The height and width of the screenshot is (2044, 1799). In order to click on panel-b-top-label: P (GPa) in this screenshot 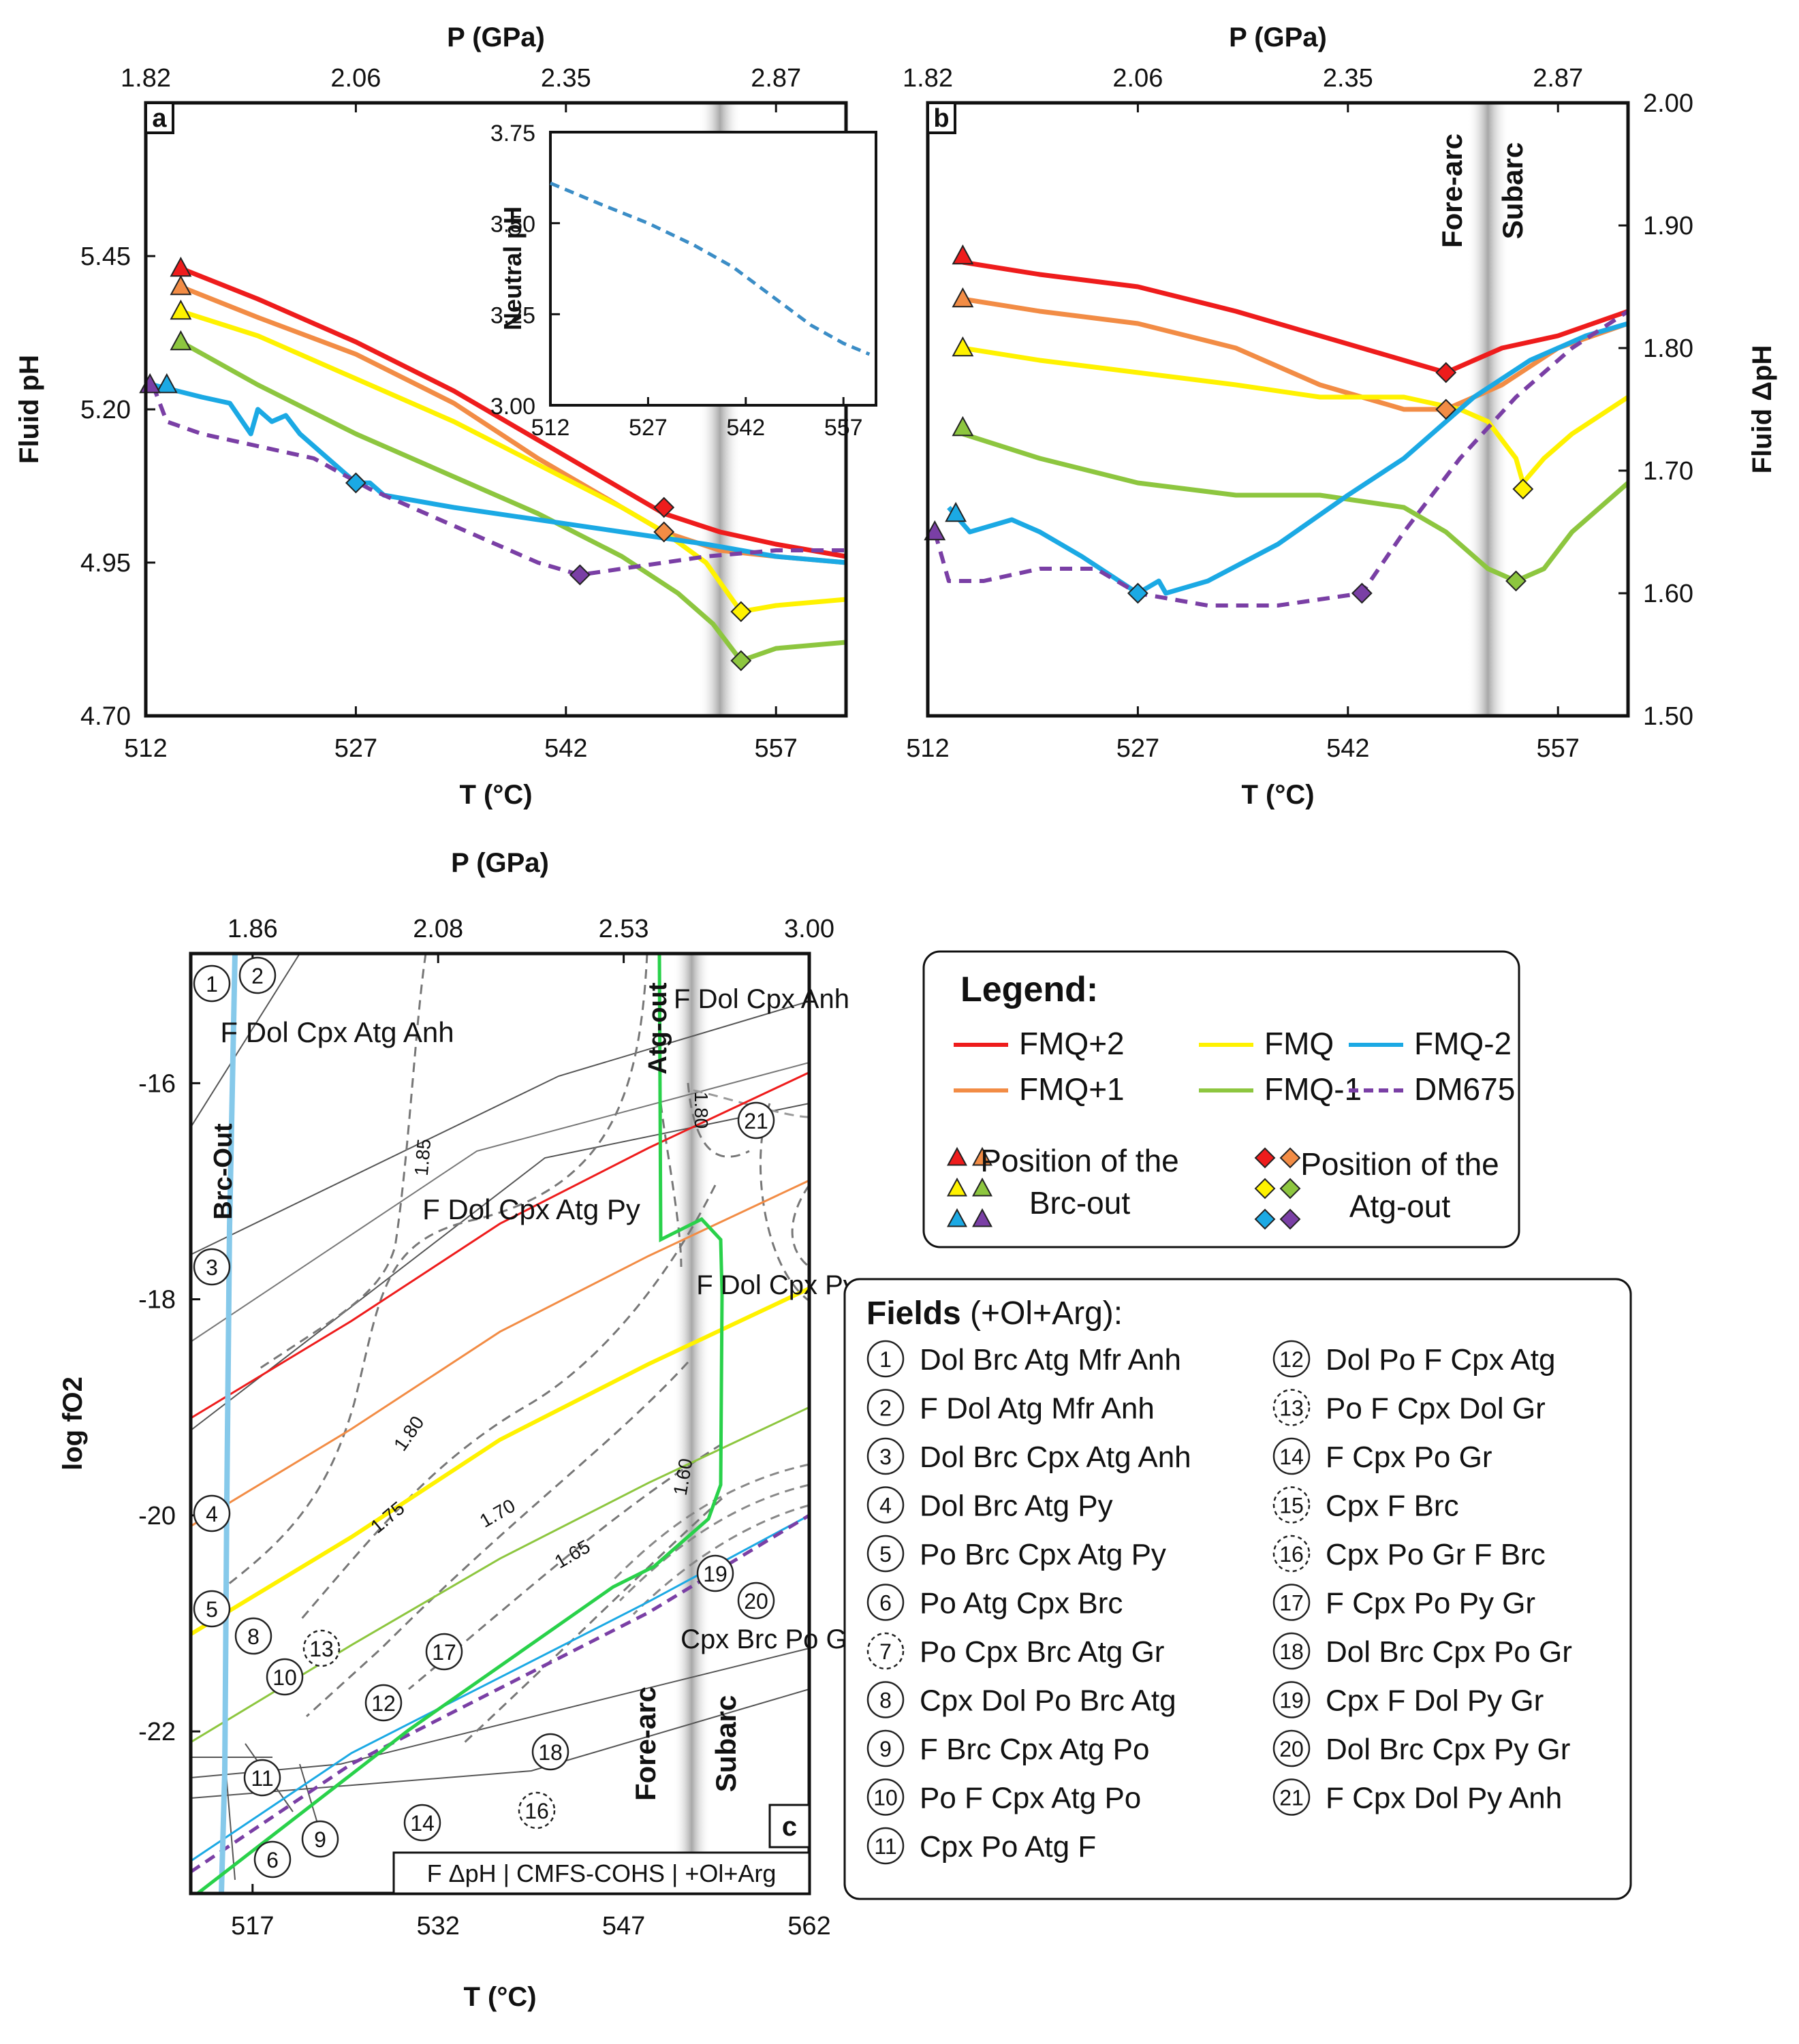, I will do `click(1278, 37)`.